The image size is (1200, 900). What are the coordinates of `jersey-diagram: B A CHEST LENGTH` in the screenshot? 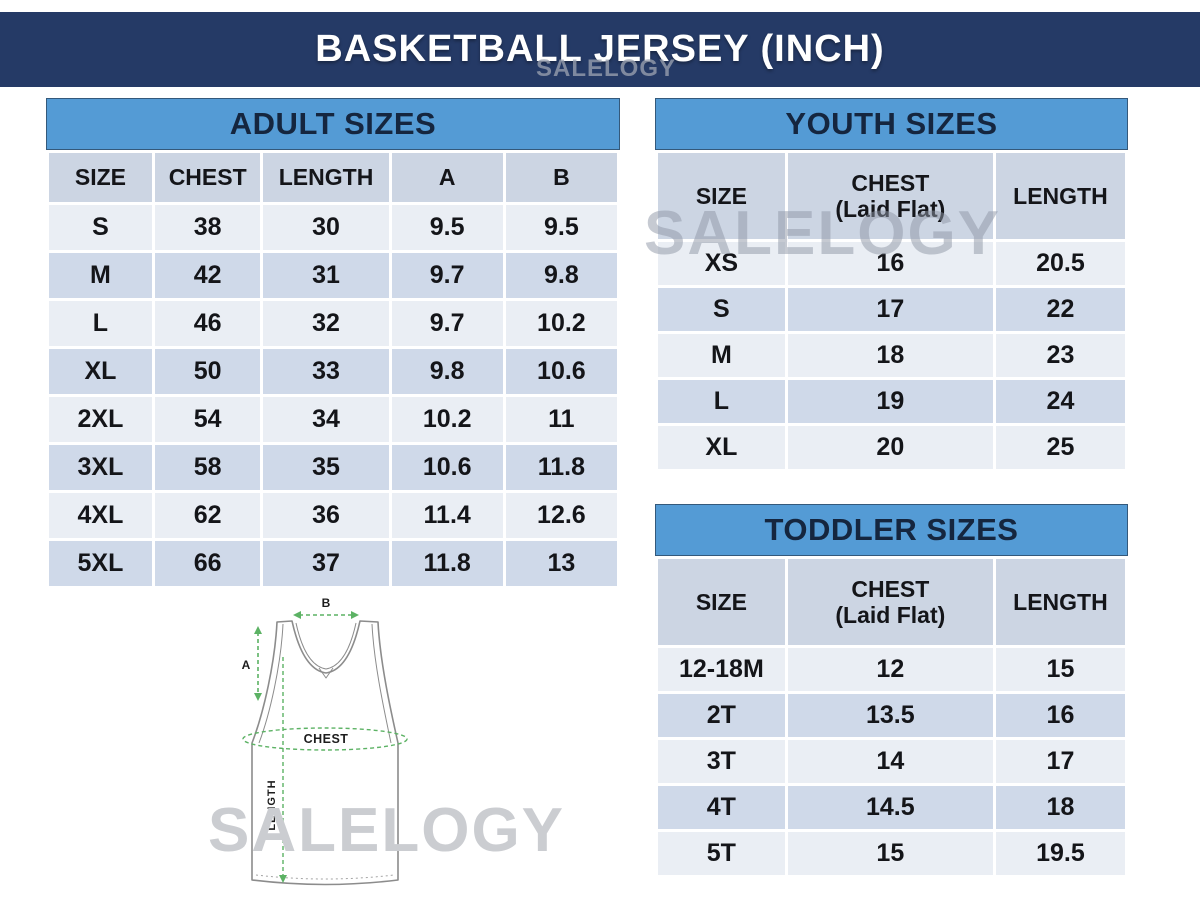 It's located at (325, 741).